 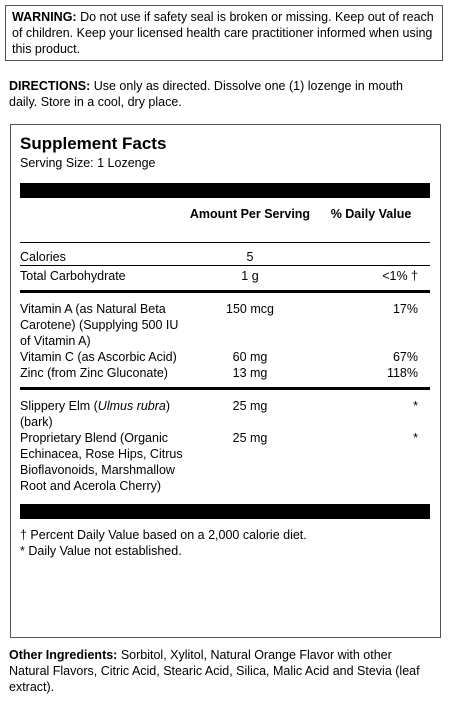 I want to click on amount: 5, so click(x=250, y=257).